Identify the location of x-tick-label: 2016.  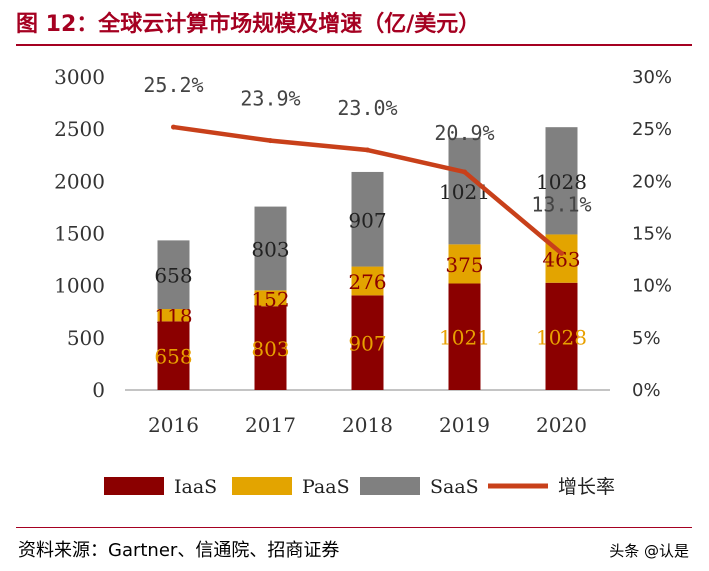
(173, 425).